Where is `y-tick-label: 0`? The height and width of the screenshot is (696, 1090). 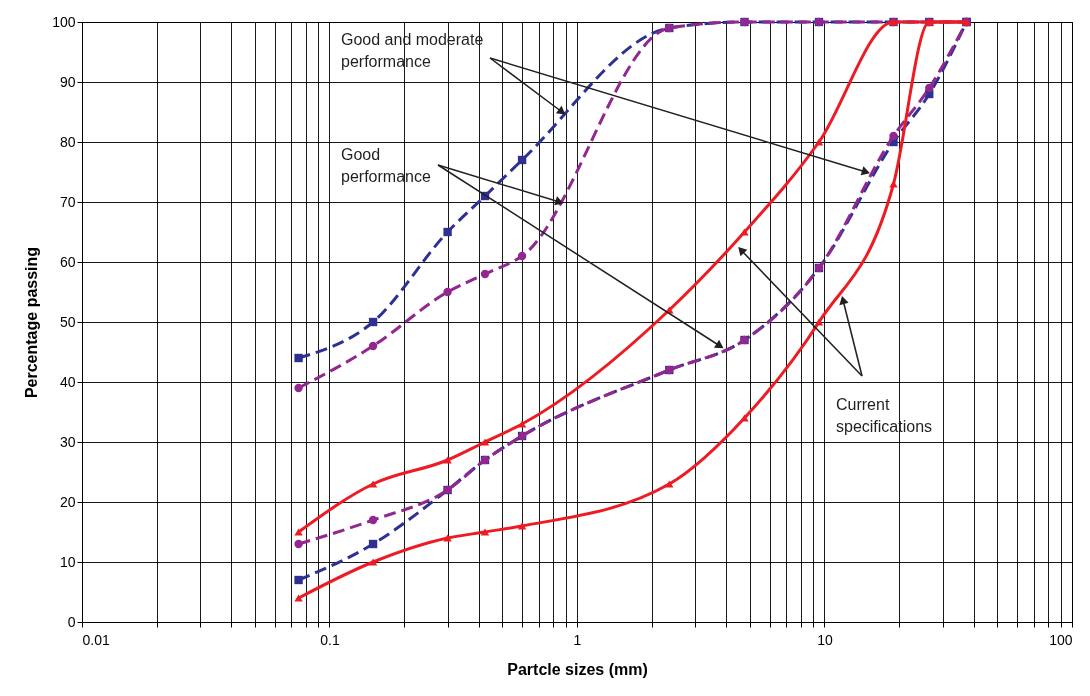
y-tick-label: 0 is located at coordinates (71, 621).